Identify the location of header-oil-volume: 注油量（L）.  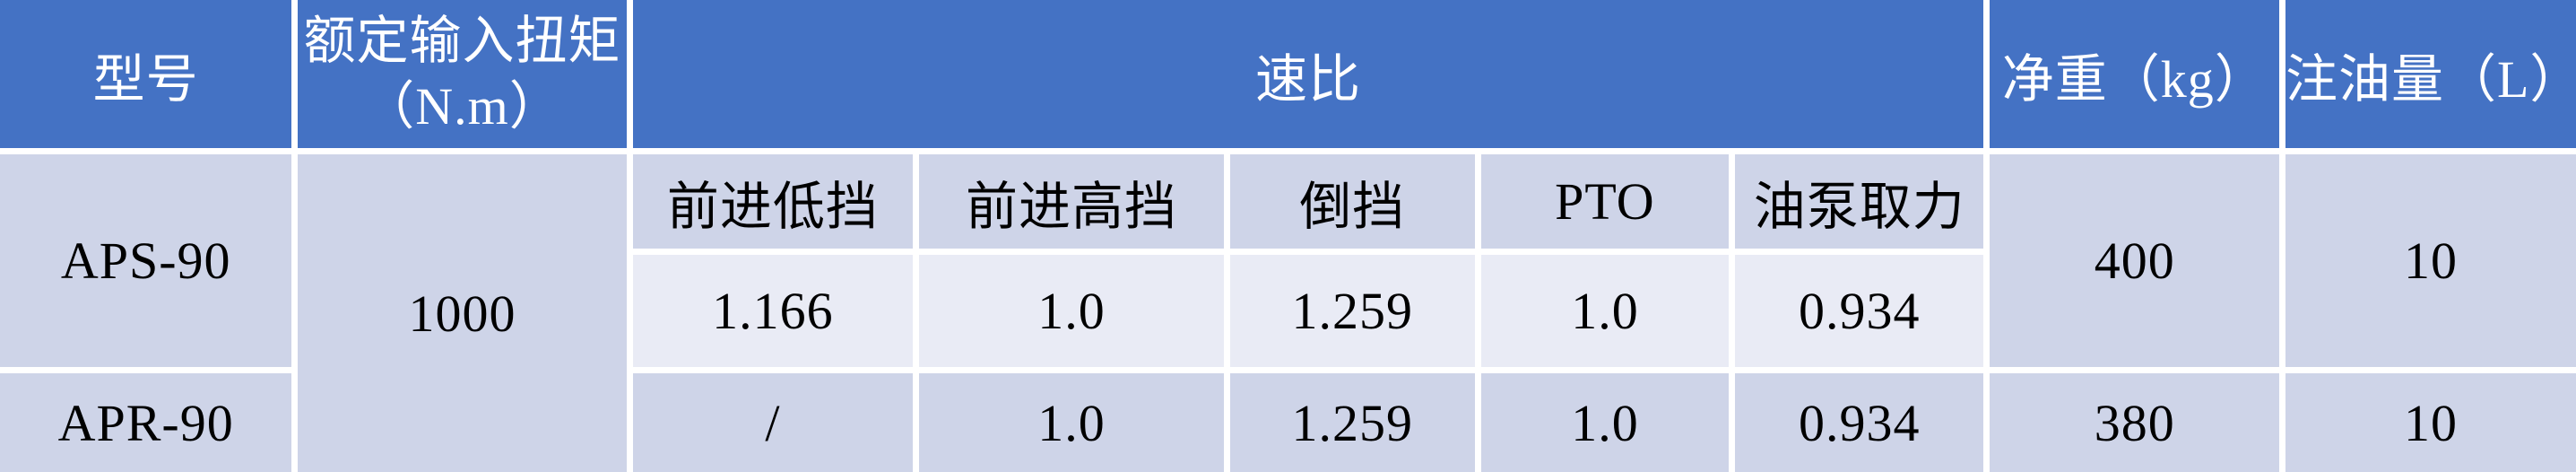
(2430, 74).